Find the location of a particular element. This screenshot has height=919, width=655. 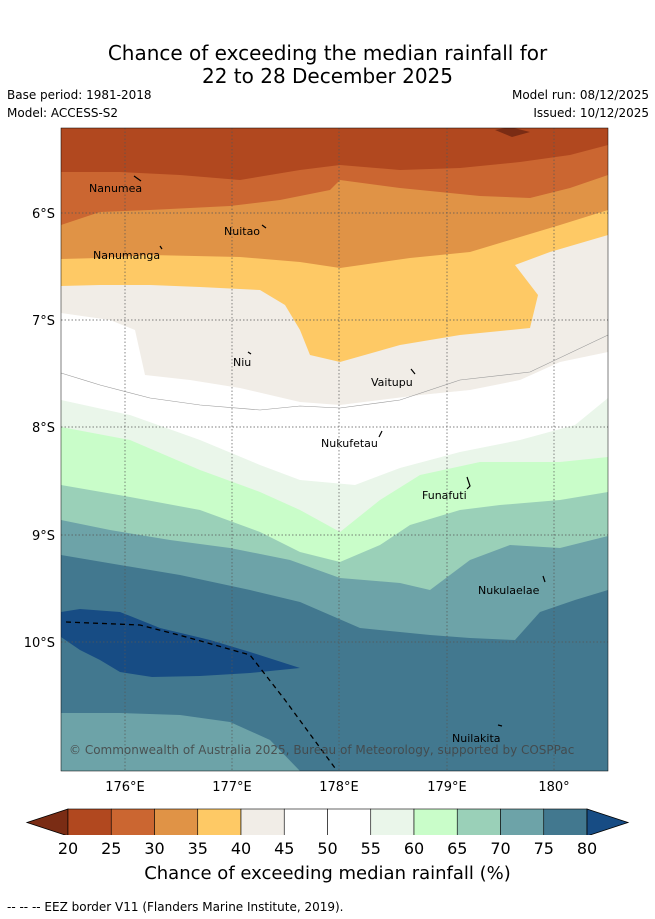

lon-label: 180° is located at coordinates (553, 787).